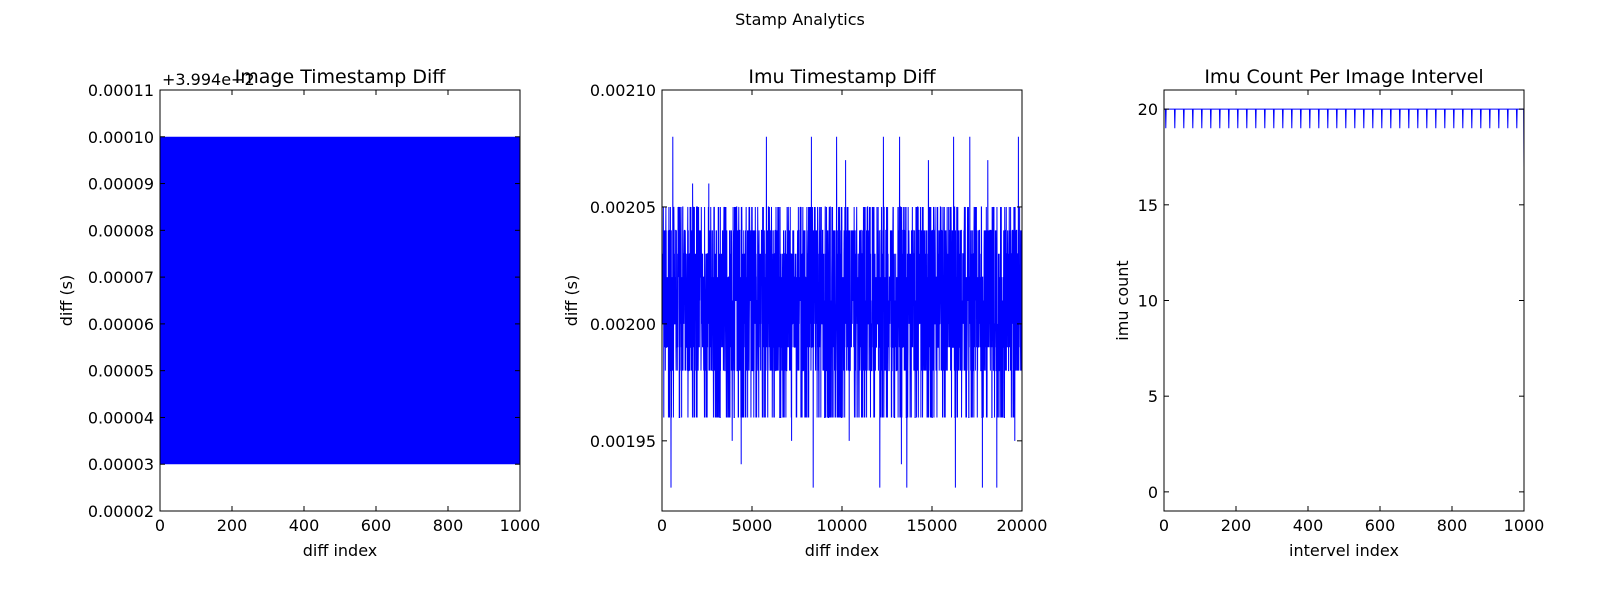 This screenshot has height=600, width=1600. Describe the element at coordinates (121, 511) in the screenshot. I see `y-tick-label: 0.00002` at that location.